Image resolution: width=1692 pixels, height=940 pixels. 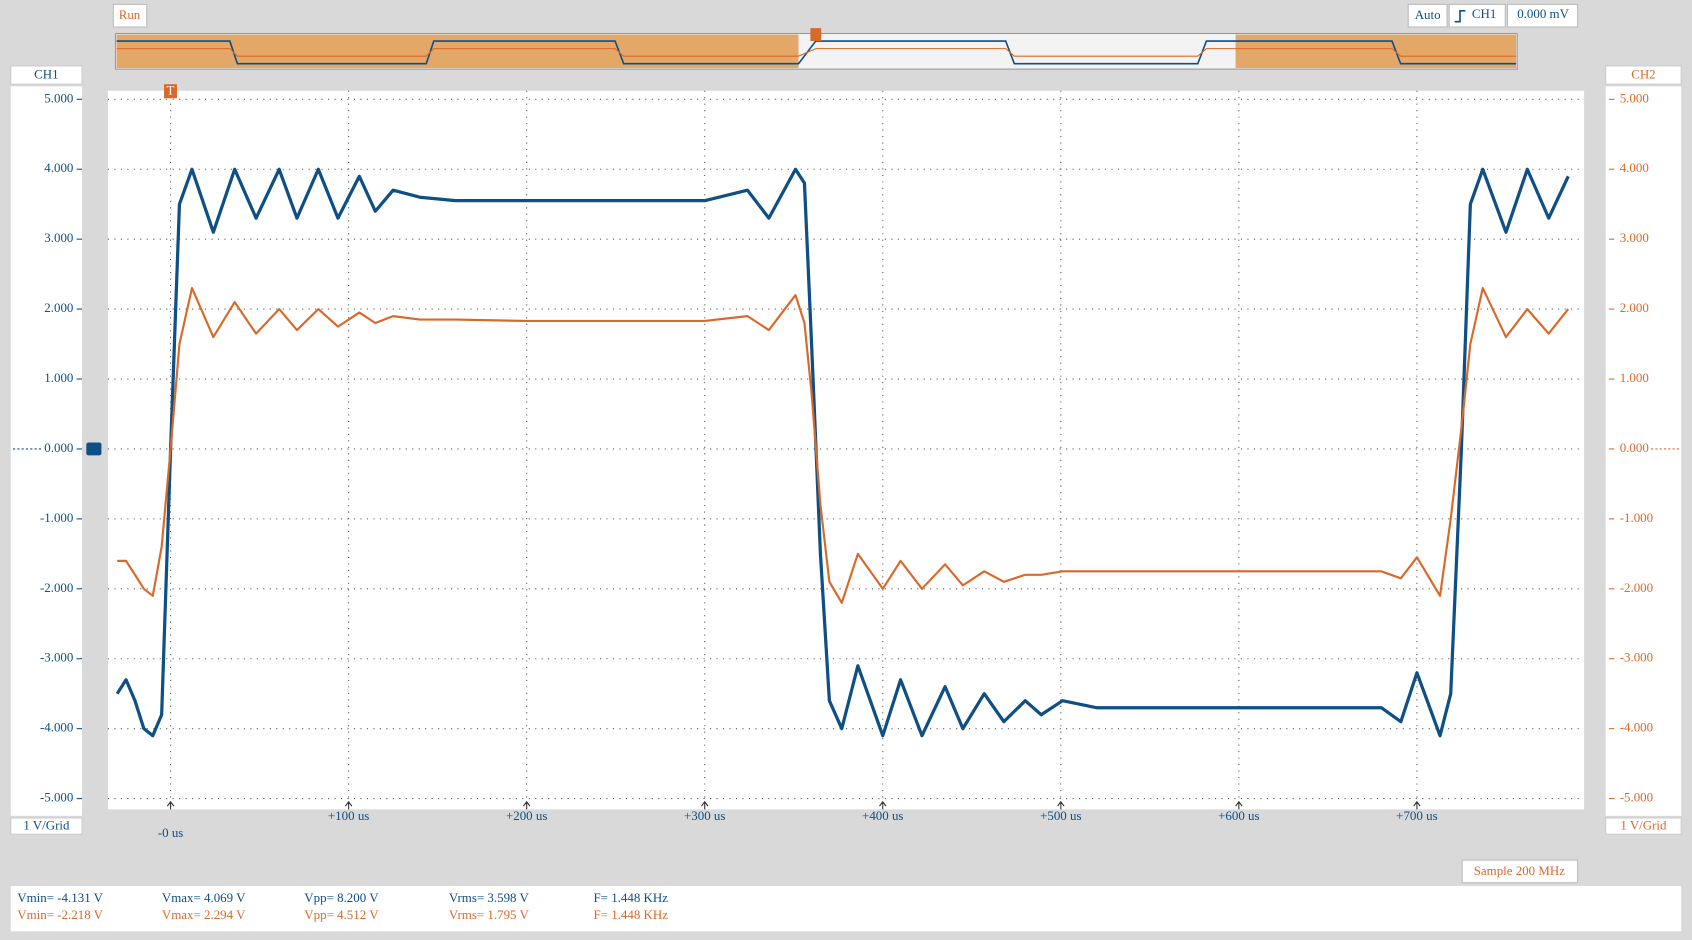 I want to click on y2-tick-label: -2.000, so click(x=1636, y=587).